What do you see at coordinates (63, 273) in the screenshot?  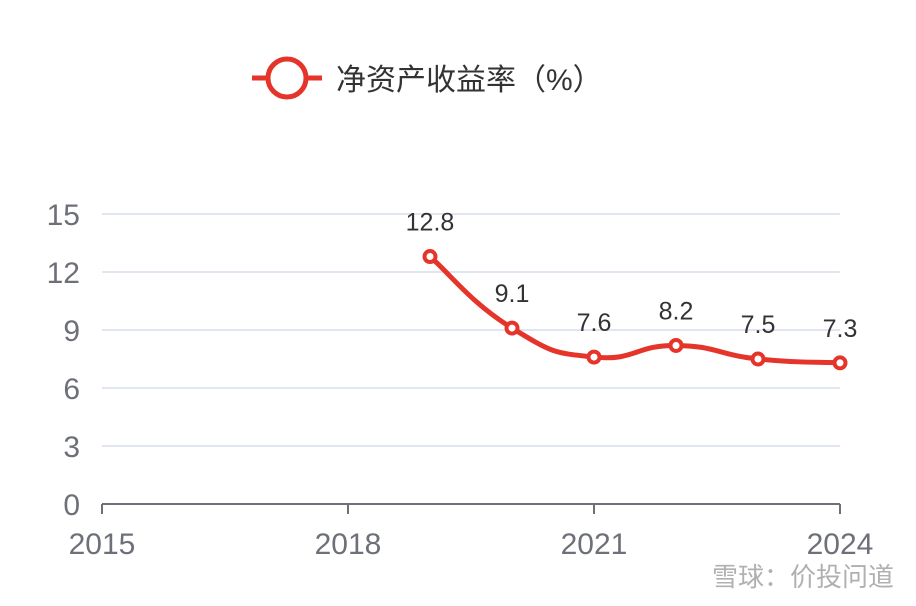 I see `y-tick-label: 12` at bounding box center [63, 273].